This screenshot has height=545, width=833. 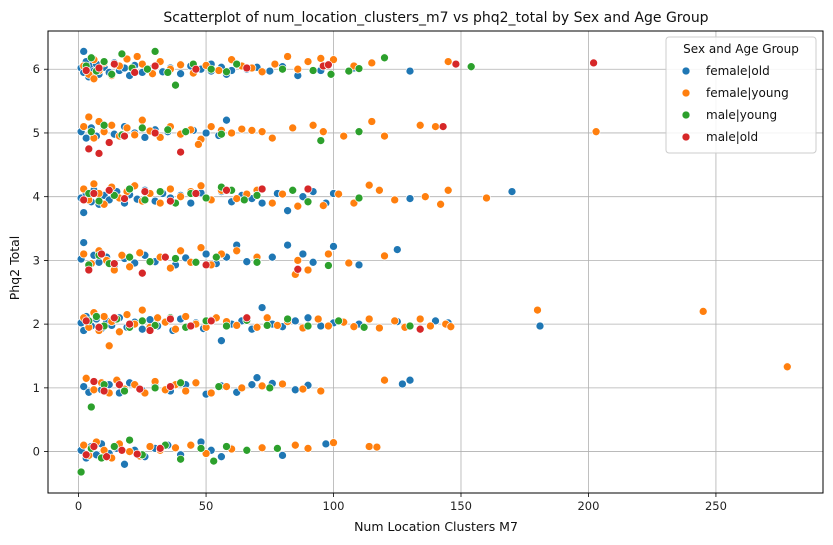 I want to click on x-tick-label: 250, so click(x=716, y=506).